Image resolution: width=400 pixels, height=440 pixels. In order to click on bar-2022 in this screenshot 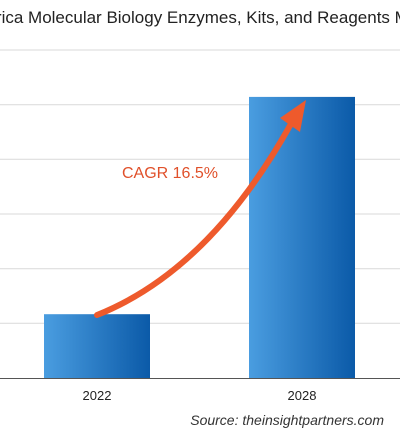, I will do `click(97, 346)`.